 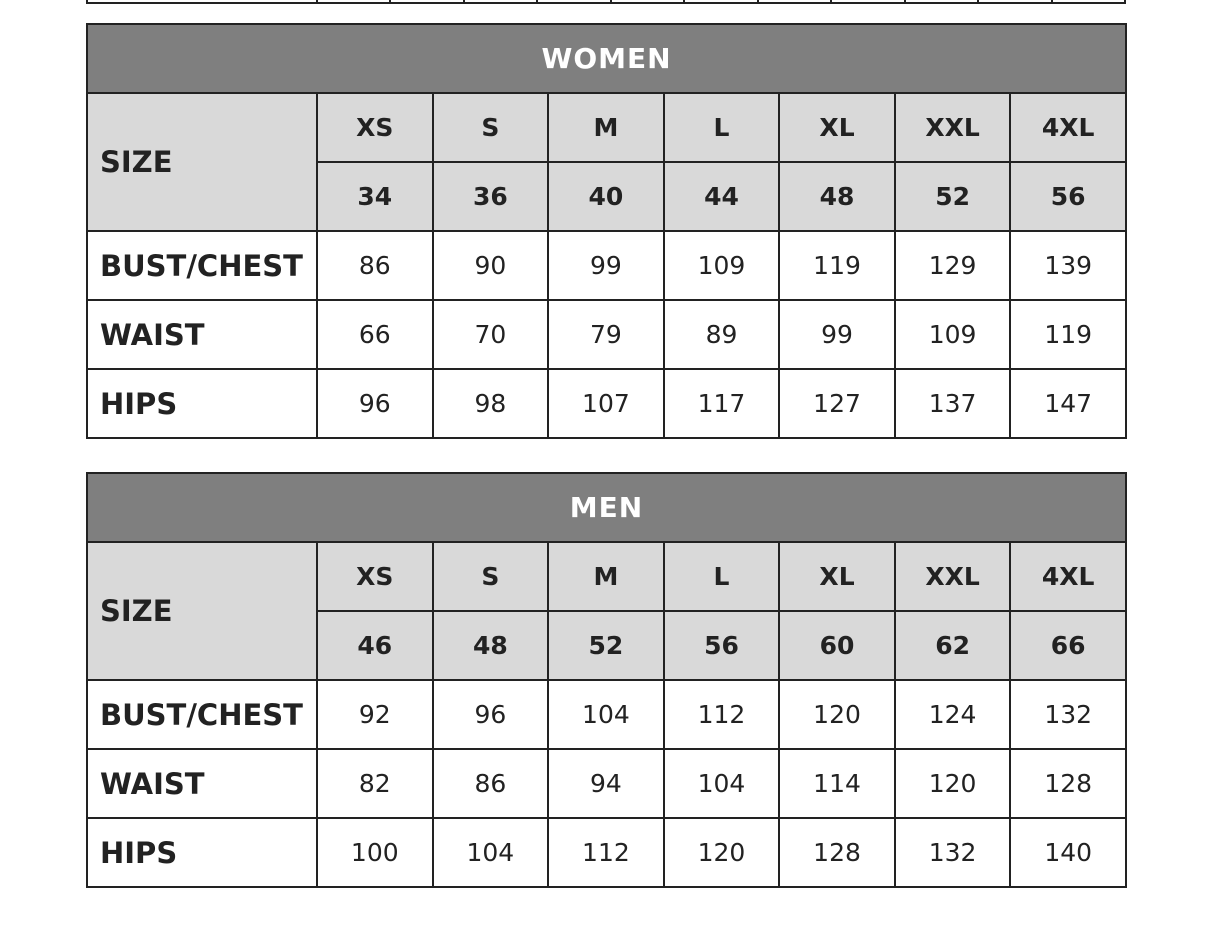 What do you see at coordinates (375, 196) in the screenshot?
I see `size-number-header: 34` at bounding box center [375, 196].